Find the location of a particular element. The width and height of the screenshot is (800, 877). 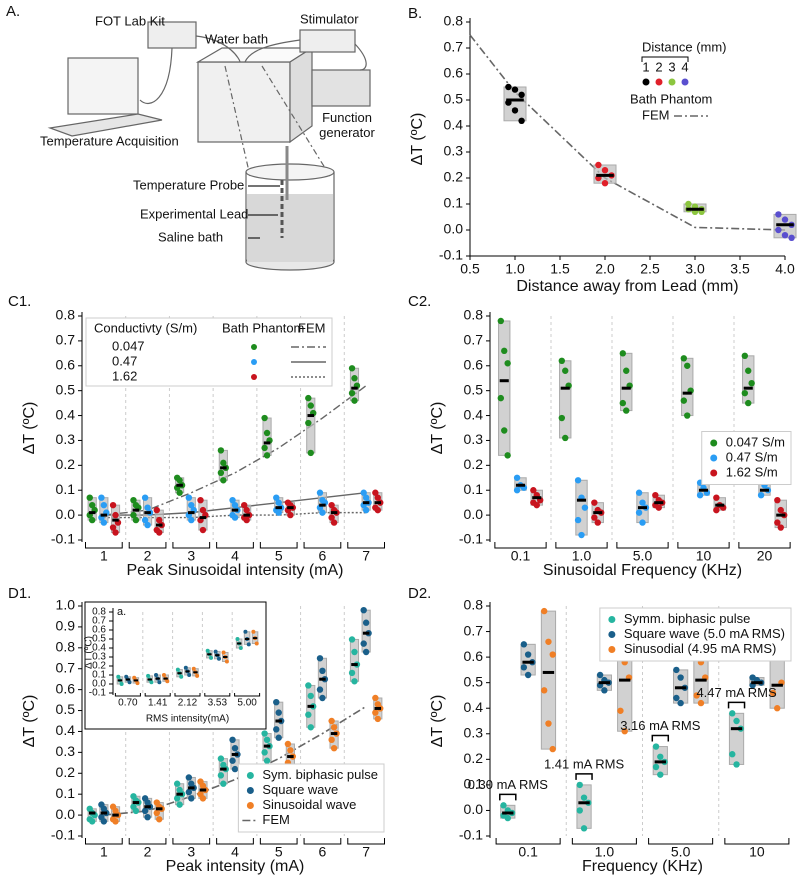

y-tick-label: 0.4 is located at coordinates (66, 730).